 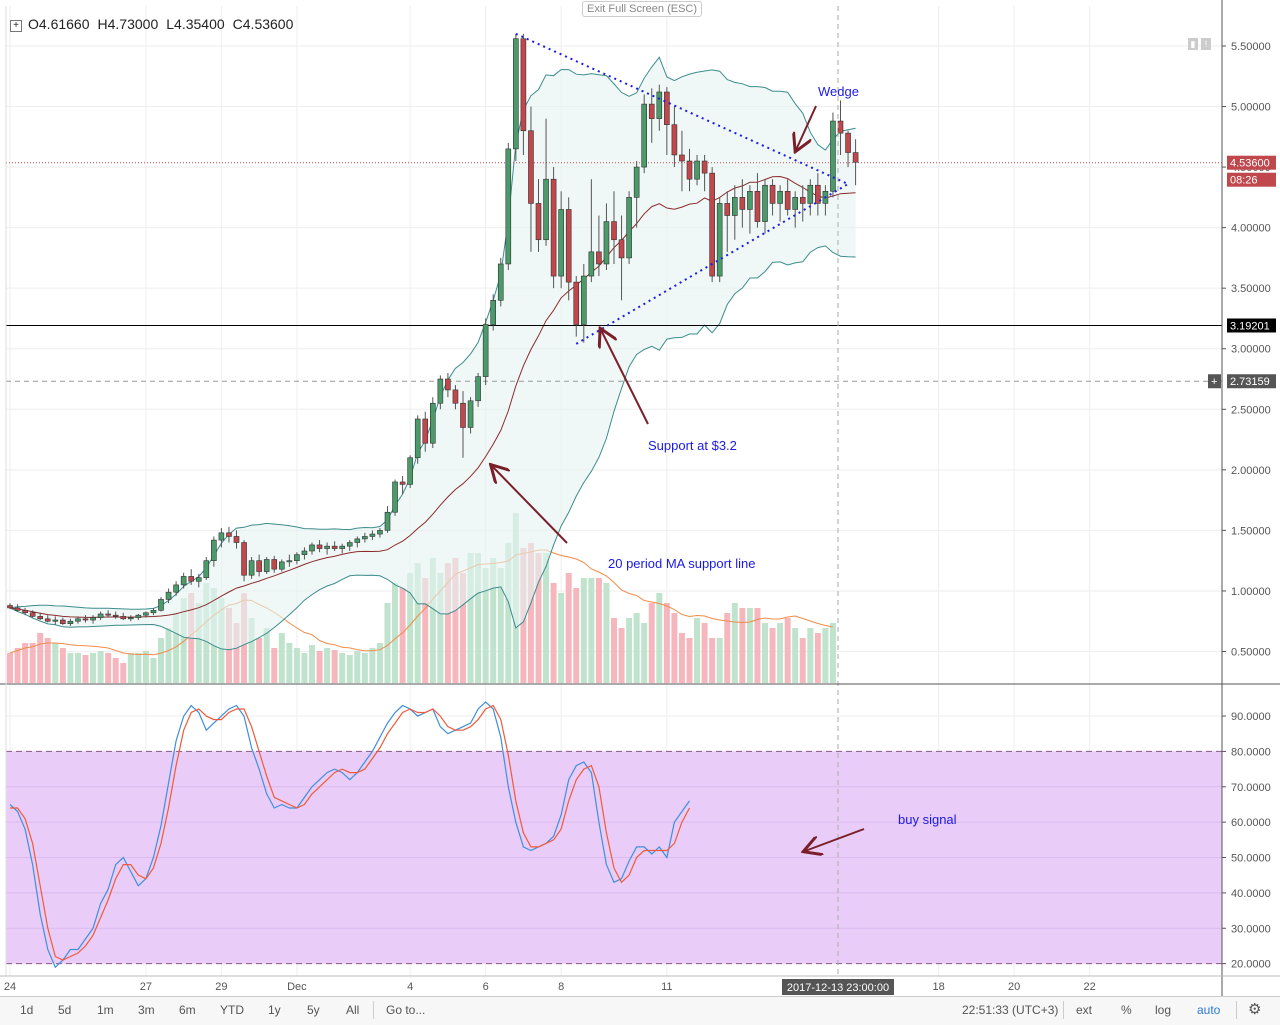 I want to click on range-6m-button: 6m, so click(x=187, y=1010).